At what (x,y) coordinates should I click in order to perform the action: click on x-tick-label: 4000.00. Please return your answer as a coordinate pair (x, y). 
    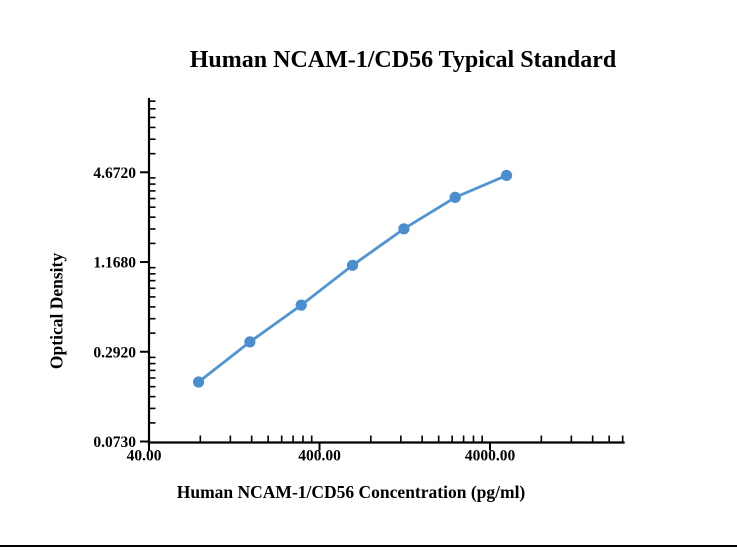
    Looking at the image, I should click on (490, 456).